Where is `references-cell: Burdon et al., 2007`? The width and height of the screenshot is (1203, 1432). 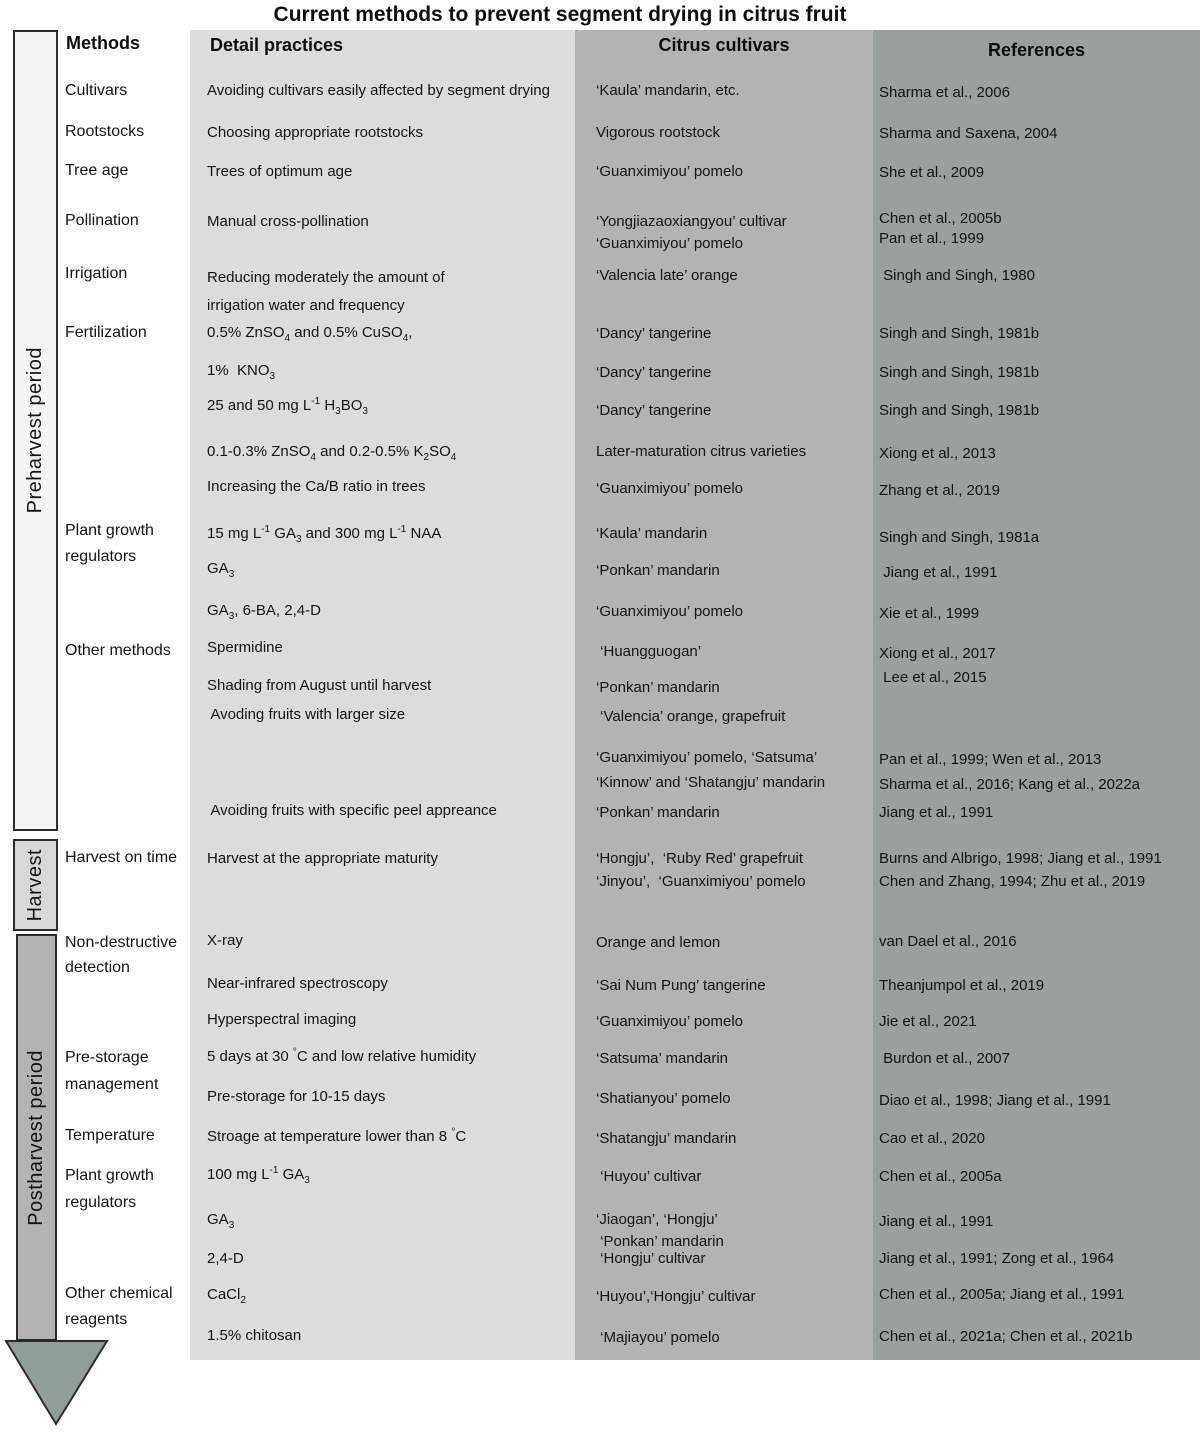
references-cell: Burdon et al., 2007 is located at coordinates (944, 1058).